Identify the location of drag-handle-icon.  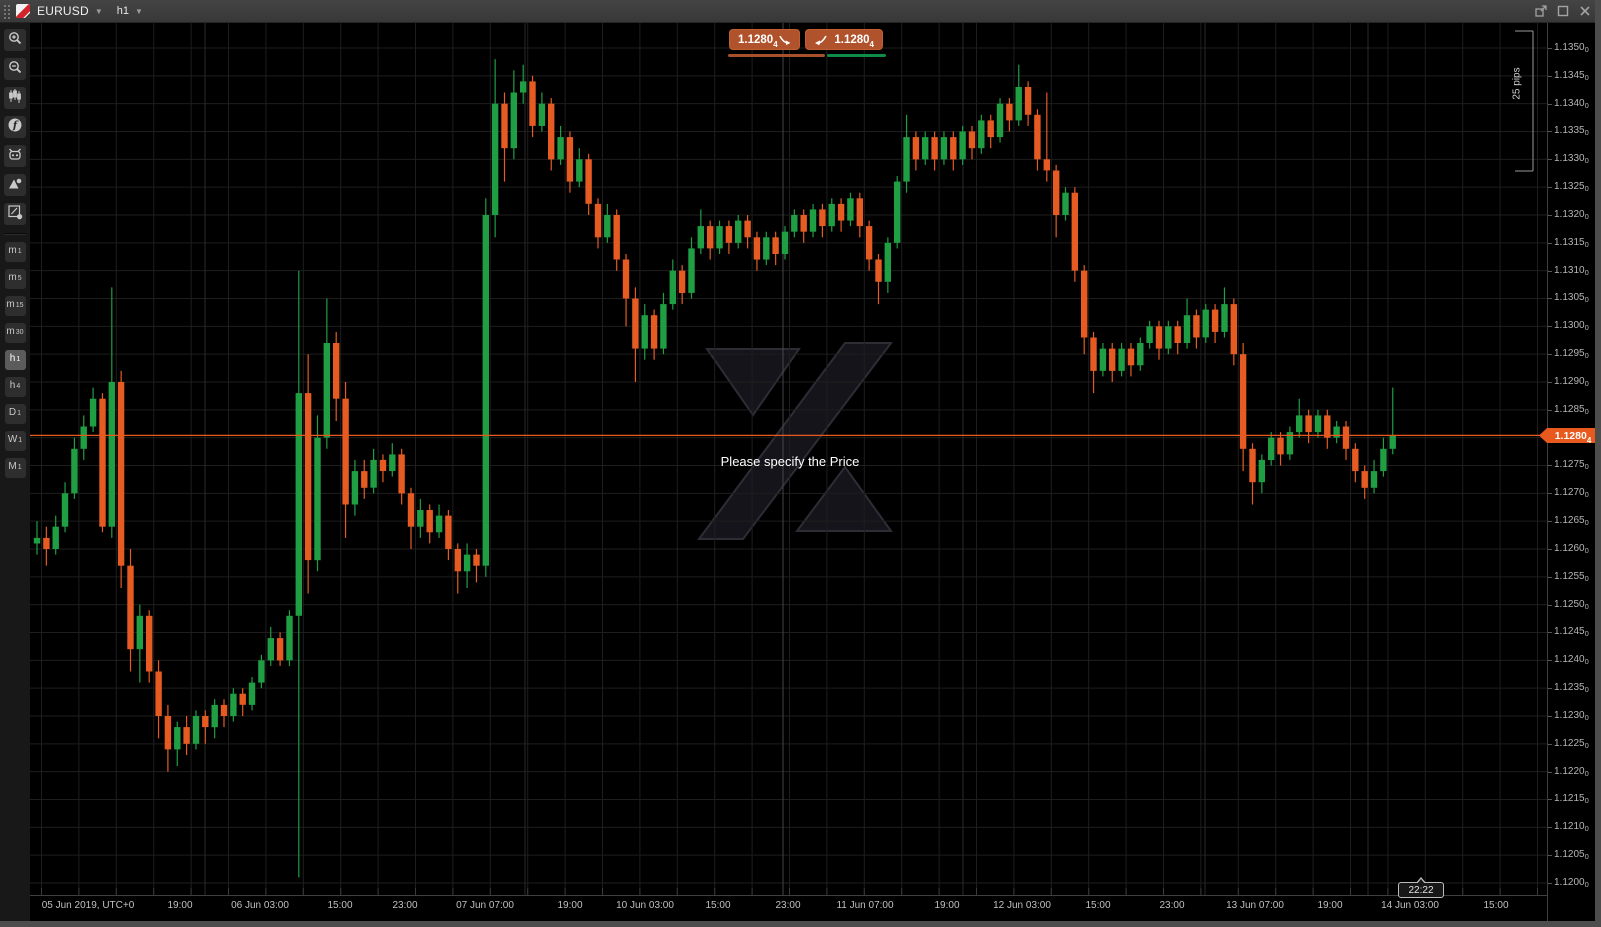
(7, 11).